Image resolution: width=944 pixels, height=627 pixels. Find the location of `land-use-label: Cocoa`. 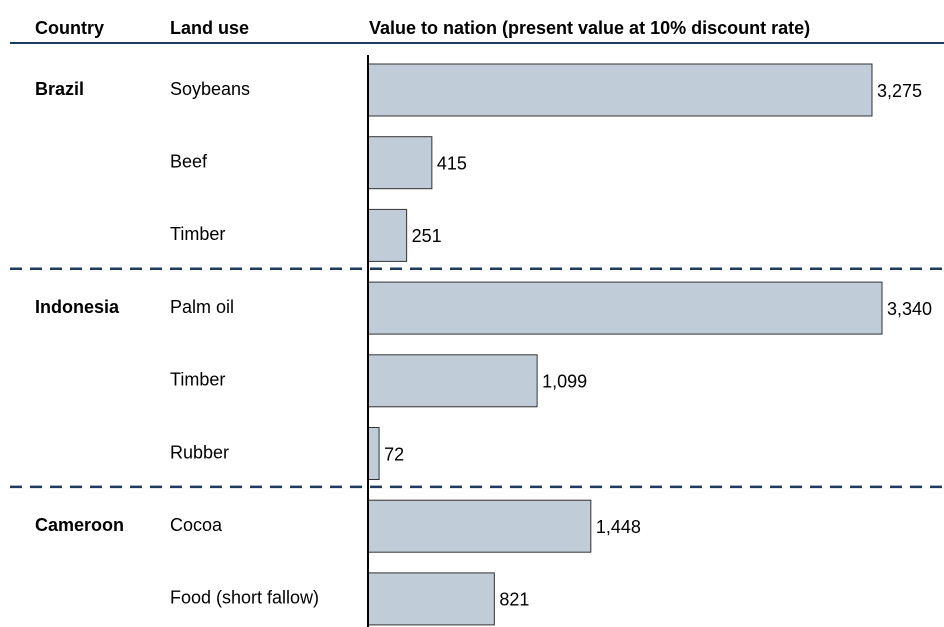

land-use-label: Cocoa is located at coordinates (196, 525).